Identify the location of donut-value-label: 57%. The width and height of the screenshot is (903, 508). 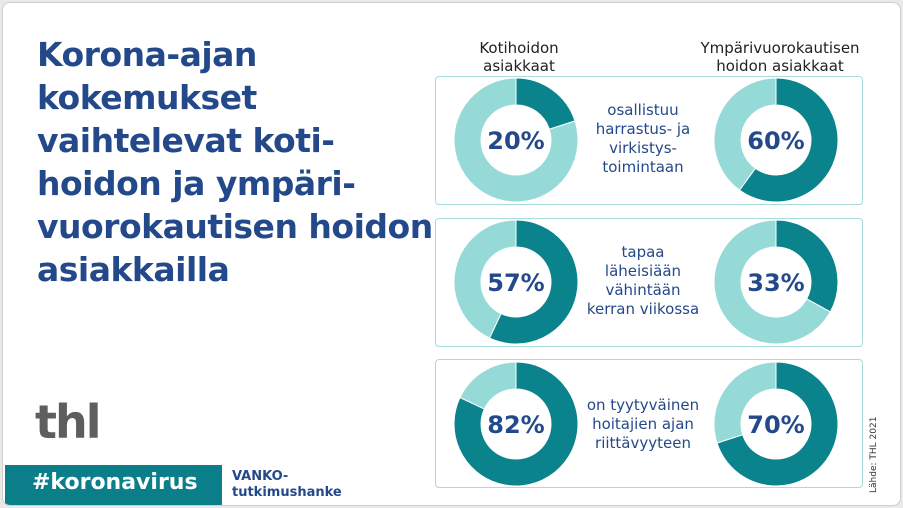
(515, 283).